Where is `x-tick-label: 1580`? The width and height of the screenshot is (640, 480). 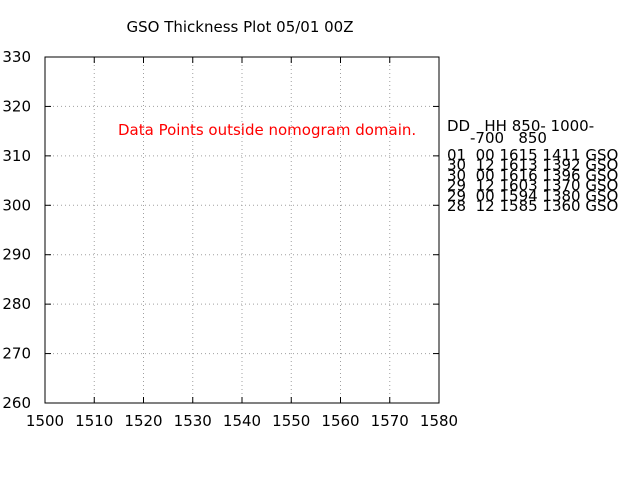
x-tick-label: 1580 is located at coordinates (439, 421).